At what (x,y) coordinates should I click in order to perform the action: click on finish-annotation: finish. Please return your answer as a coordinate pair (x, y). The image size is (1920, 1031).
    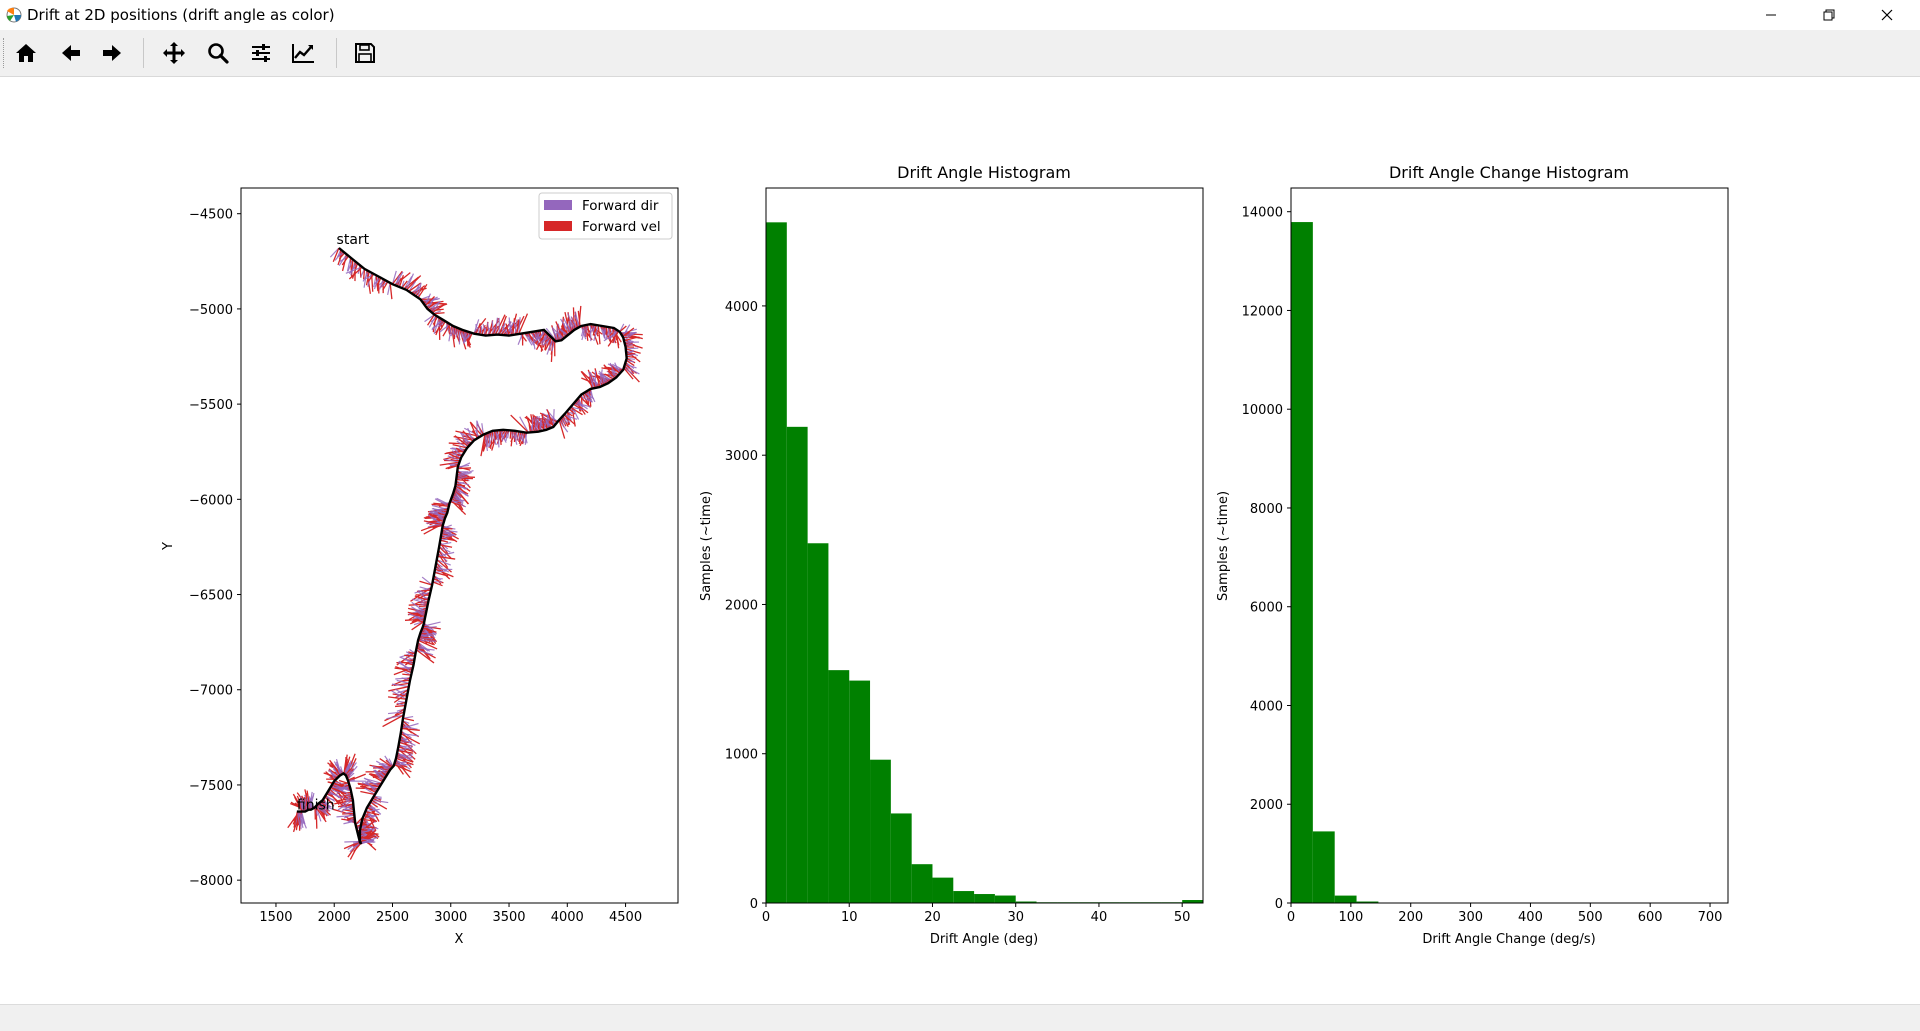
    Looking at the image, I should click on (316, 806).